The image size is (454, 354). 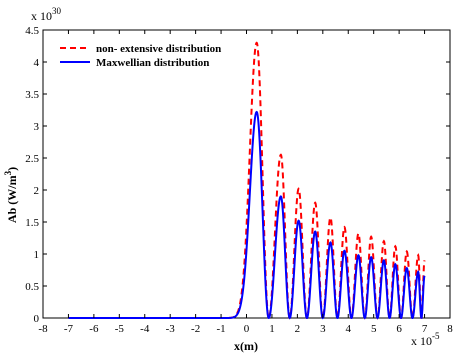 What do you see at coordinates (247, 329) in the screenshot?
I see `x-tick-label: 0` at bounding box center [247, 329].